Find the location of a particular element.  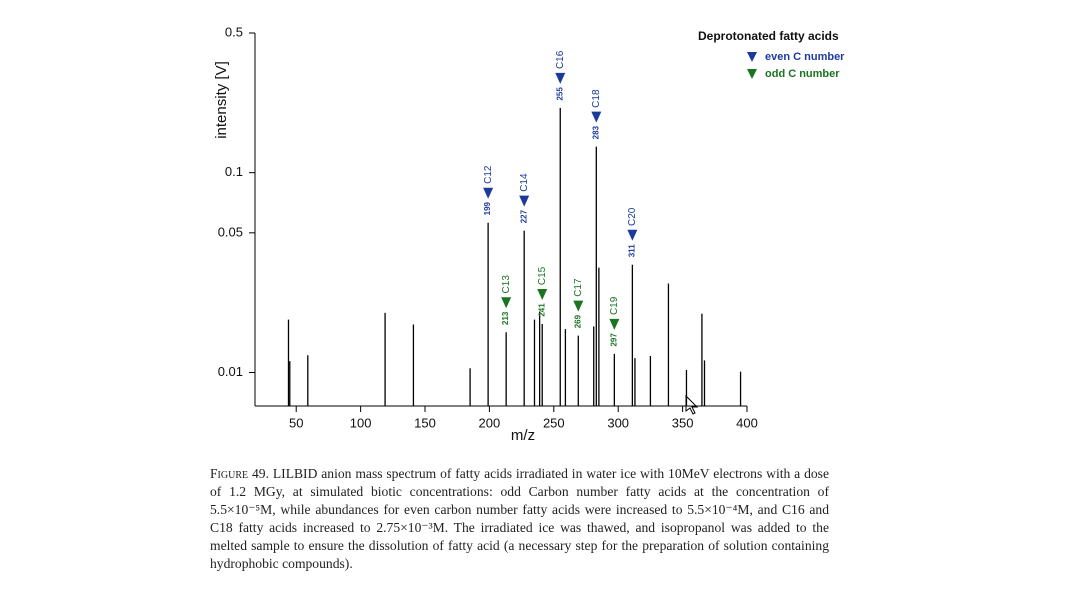

y-axis-label: intensity [V] is located at coordinates (221, 100).